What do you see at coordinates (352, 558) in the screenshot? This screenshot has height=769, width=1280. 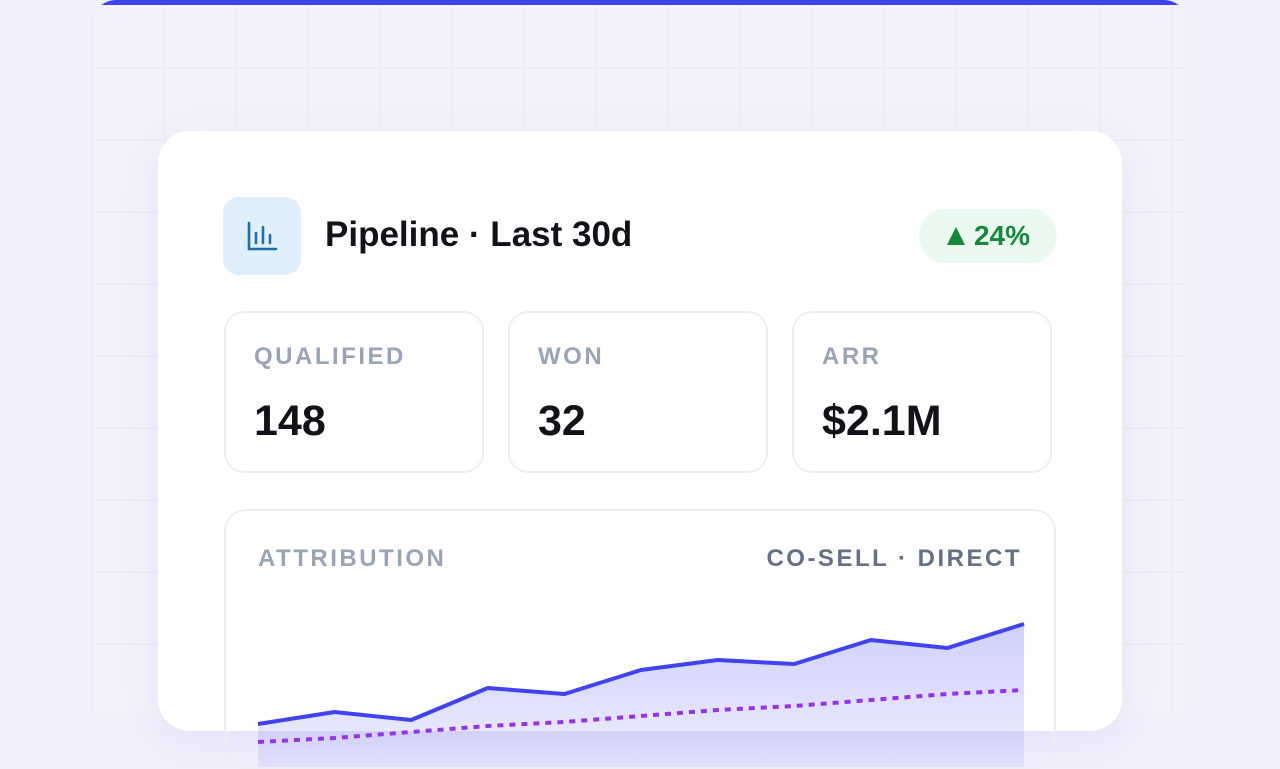 I see `chart-title: ATTRIBUTION` at bounding box center [352, 558].